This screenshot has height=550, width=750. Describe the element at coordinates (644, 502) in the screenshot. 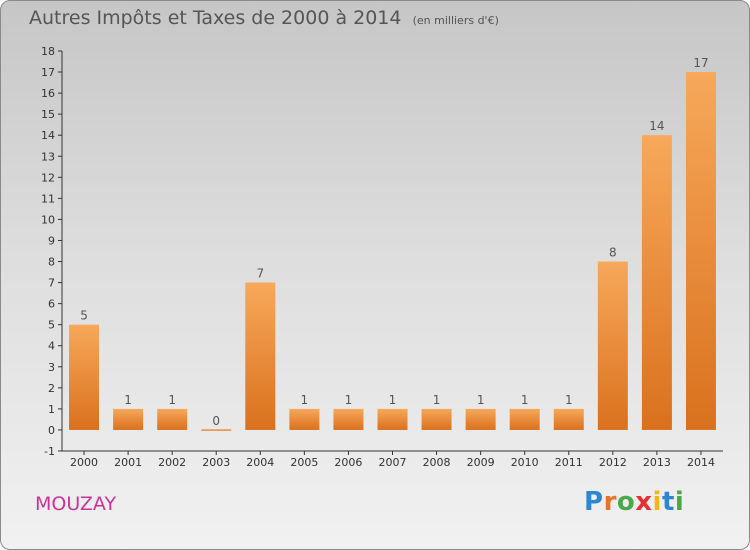

I see `logo-letter: x` at that location.